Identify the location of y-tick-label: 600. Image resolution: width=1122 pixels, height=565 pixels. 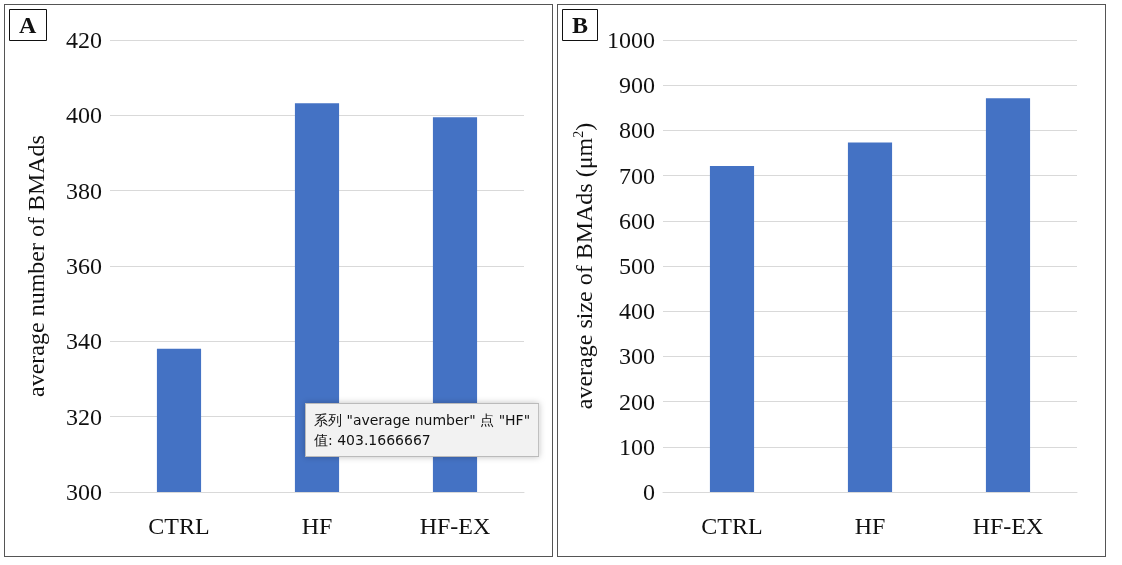
(637, 220).